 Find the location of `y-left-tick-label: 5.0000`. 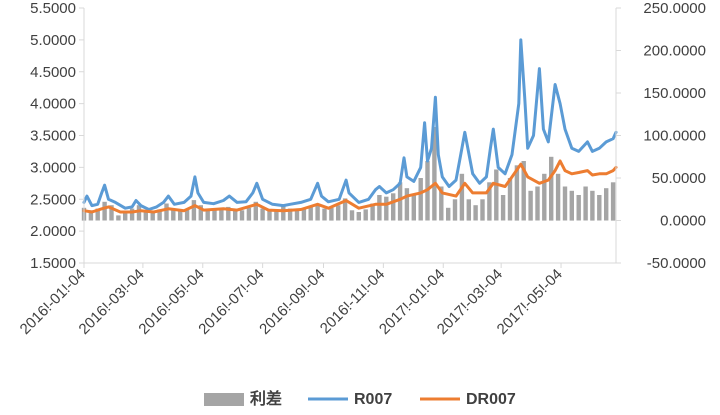

y-left-tick-label: 5.0000 is located at coordinates (53, 40).